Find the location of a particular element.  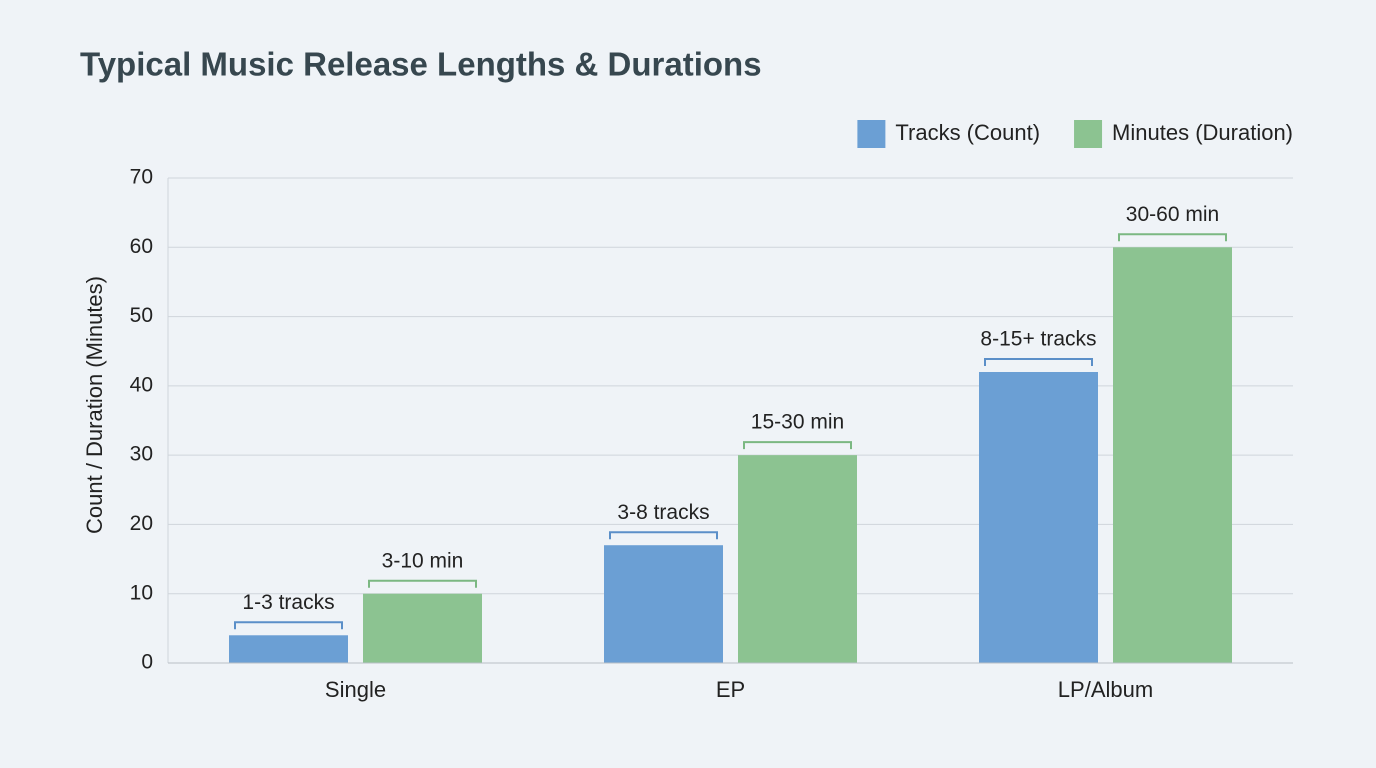

legend-label: Minutes (Duration) is located at coordinates (1202, 132).